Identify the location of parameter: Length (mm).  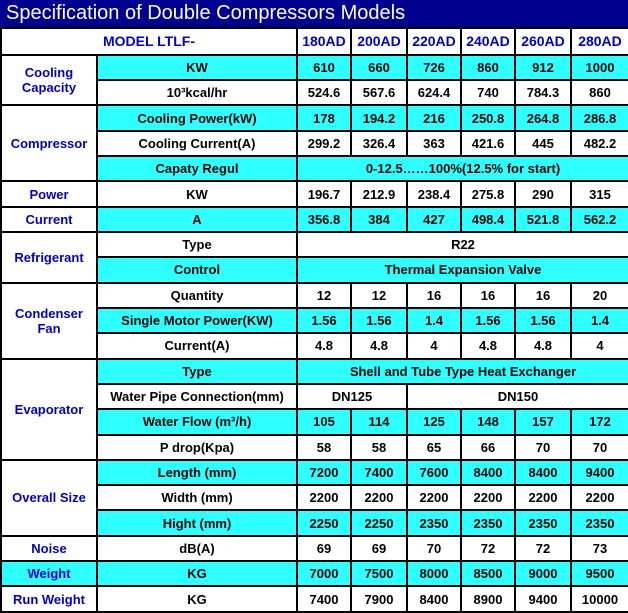
(197, 472).